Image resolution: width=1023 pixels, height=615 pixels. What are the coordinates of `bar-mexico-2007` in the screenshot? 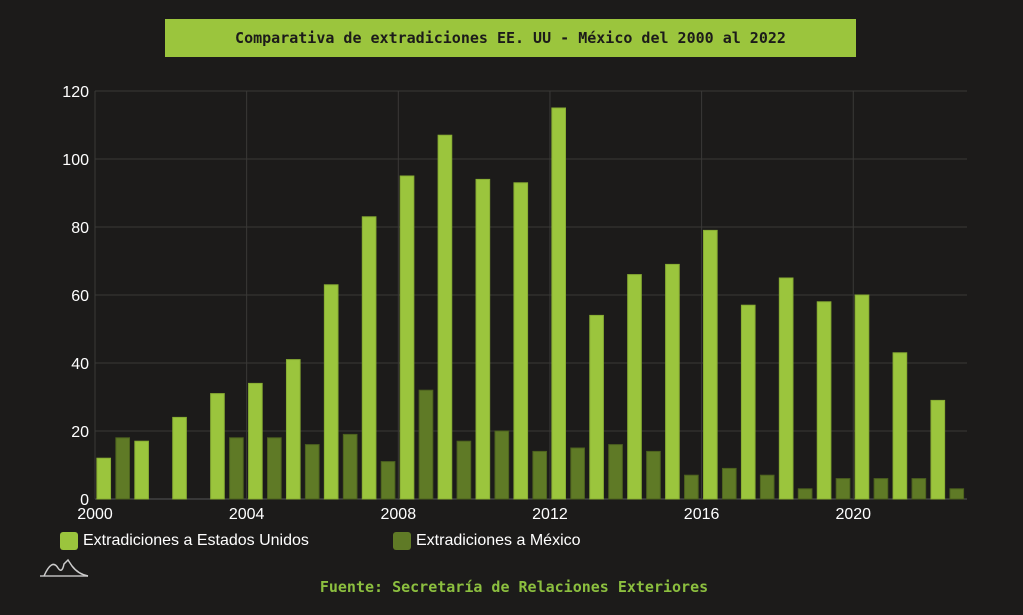 It's located at (388, 480).